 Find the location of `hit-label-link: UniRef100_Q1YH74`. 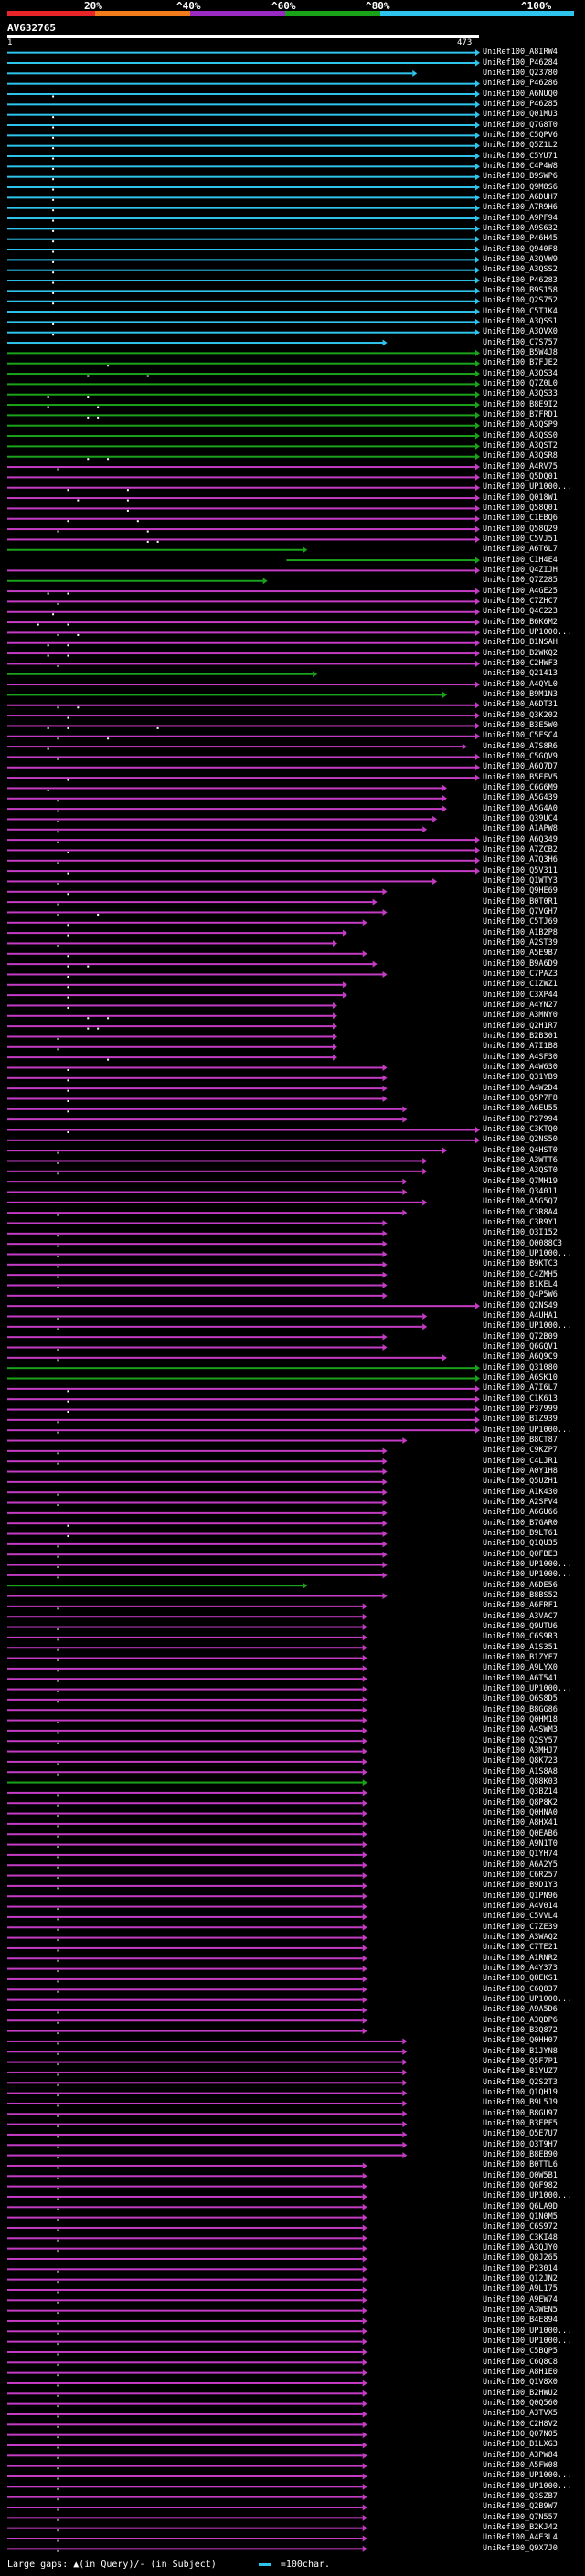

hit-label-link: UniRef100_Q1YH74 is located at coordinates (520, 1855).